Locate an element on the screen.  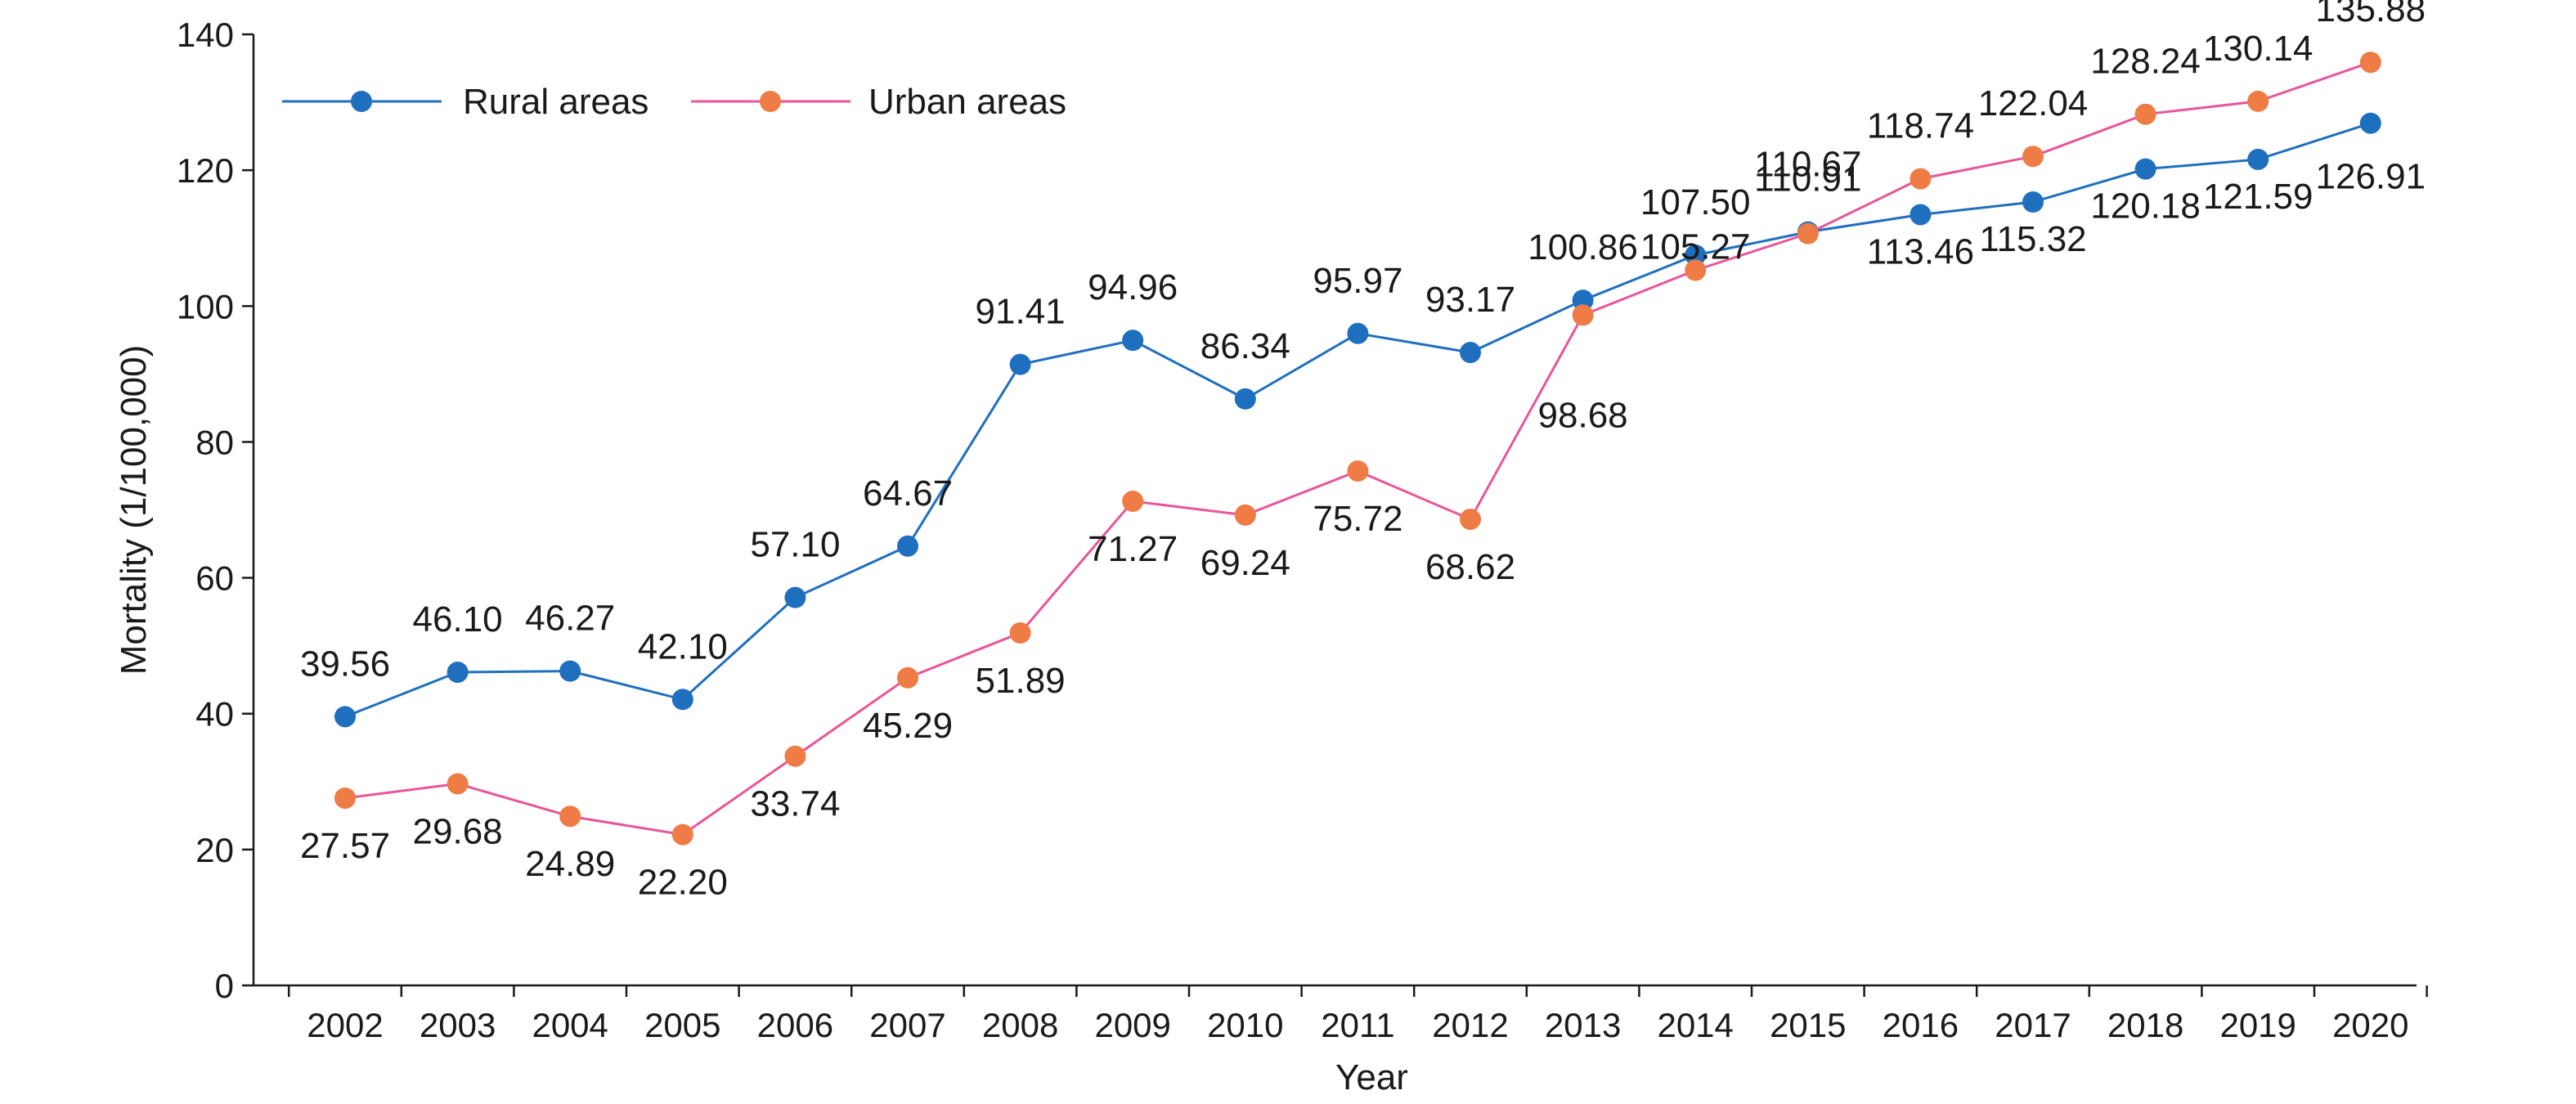
x-tick-label: 2012 is located at coordinates (1470, 1025).